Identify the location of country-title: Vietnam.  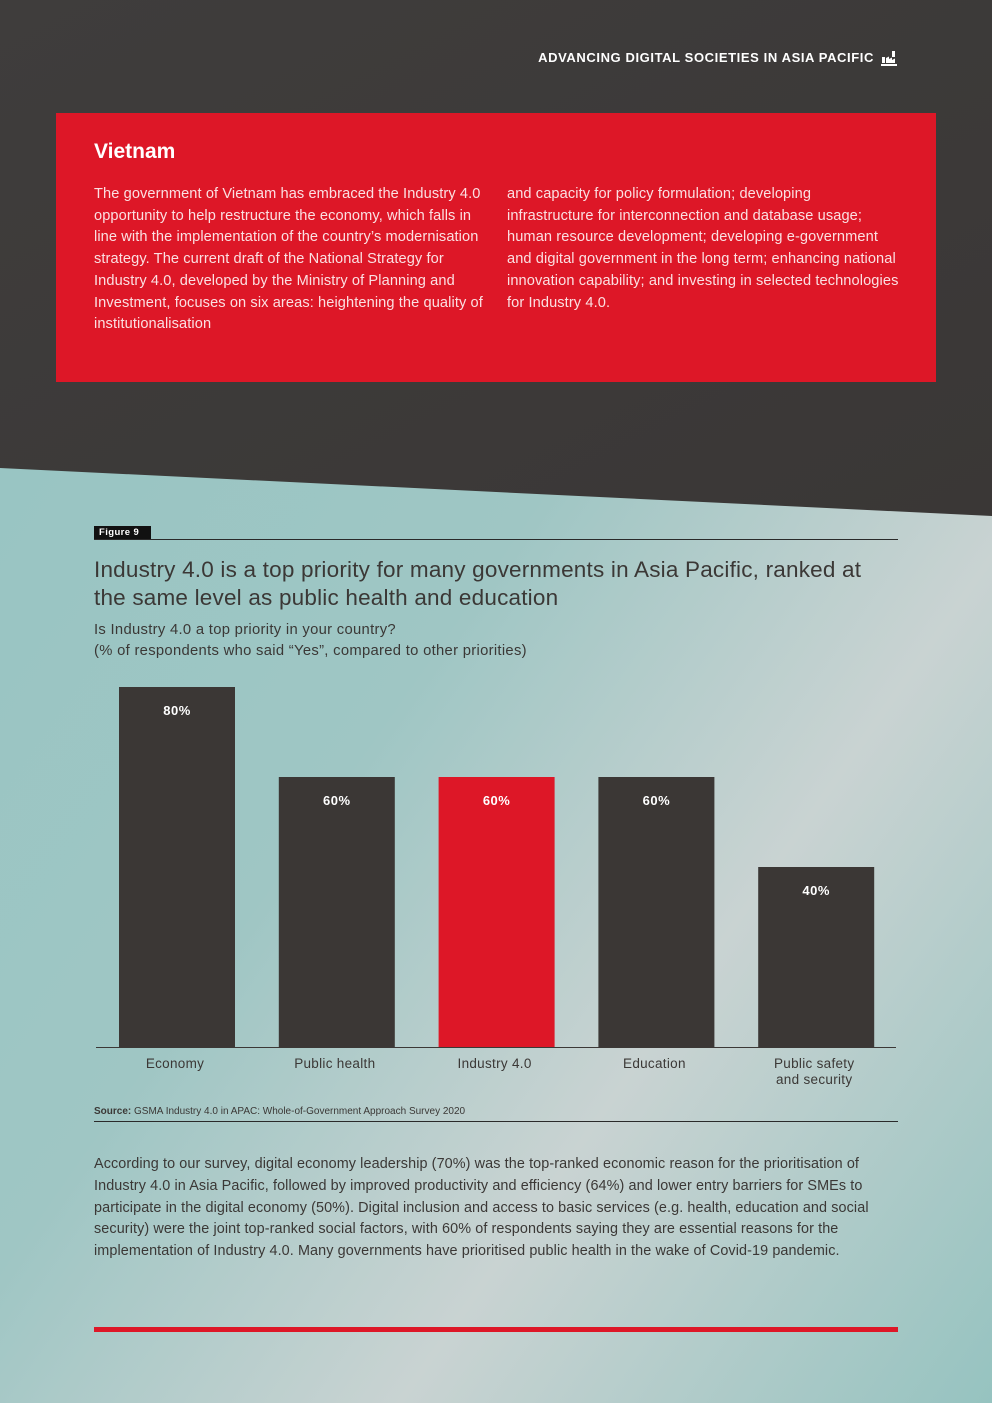
(135, 151).